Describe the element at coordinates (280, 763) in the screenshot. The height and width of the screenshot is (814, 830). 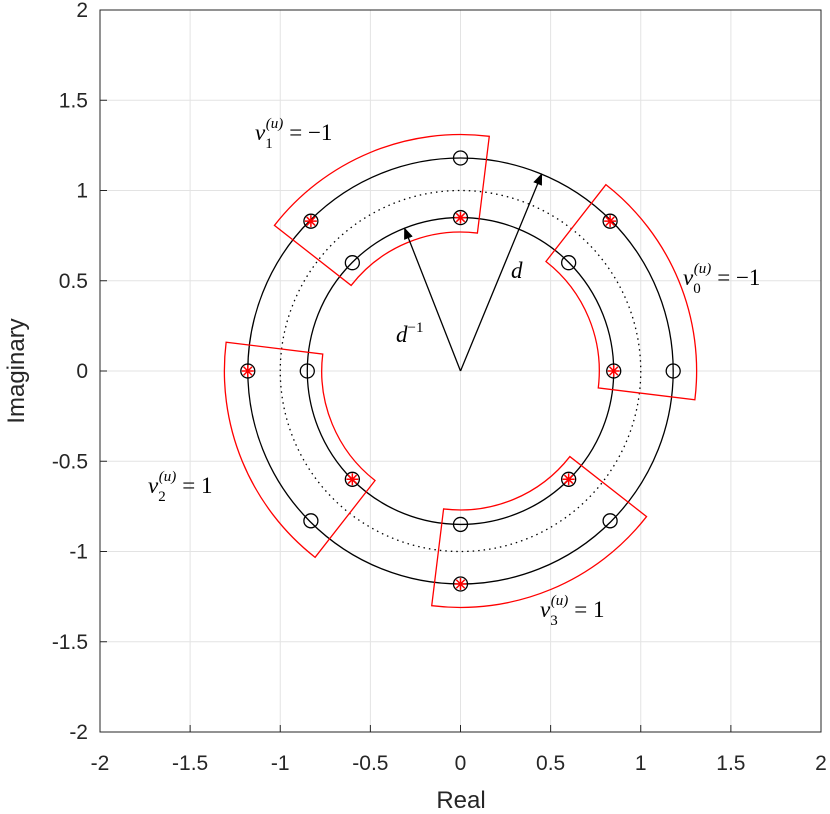
I see `x-tick-label: -1` at that location.